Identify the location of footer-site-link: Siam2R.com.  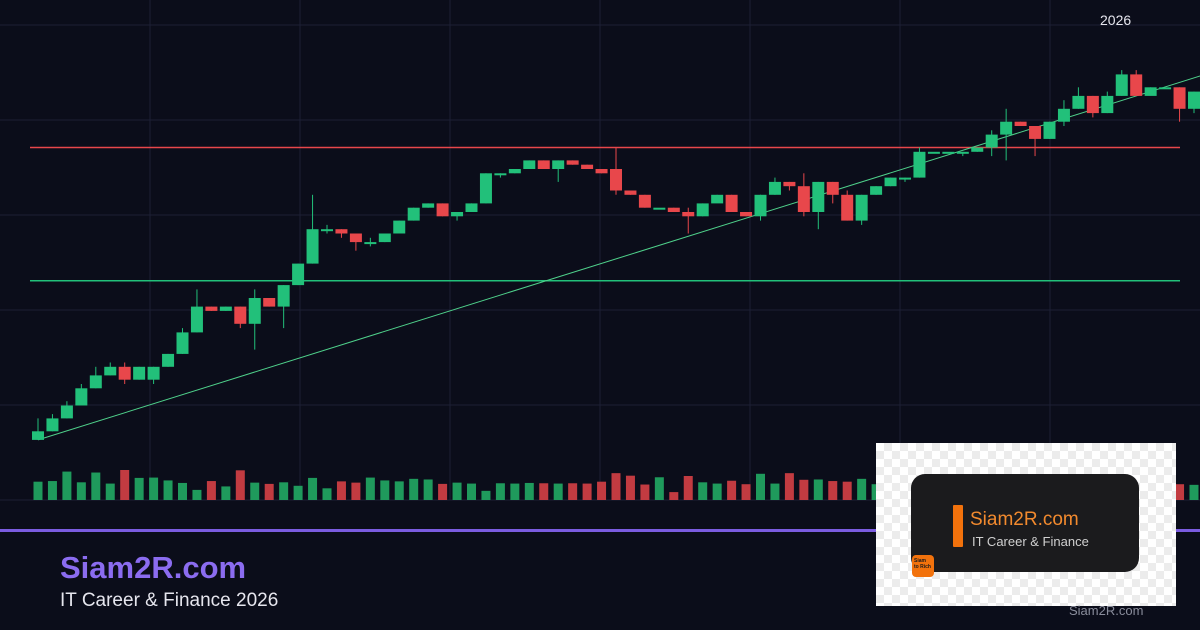
(1106, 610).